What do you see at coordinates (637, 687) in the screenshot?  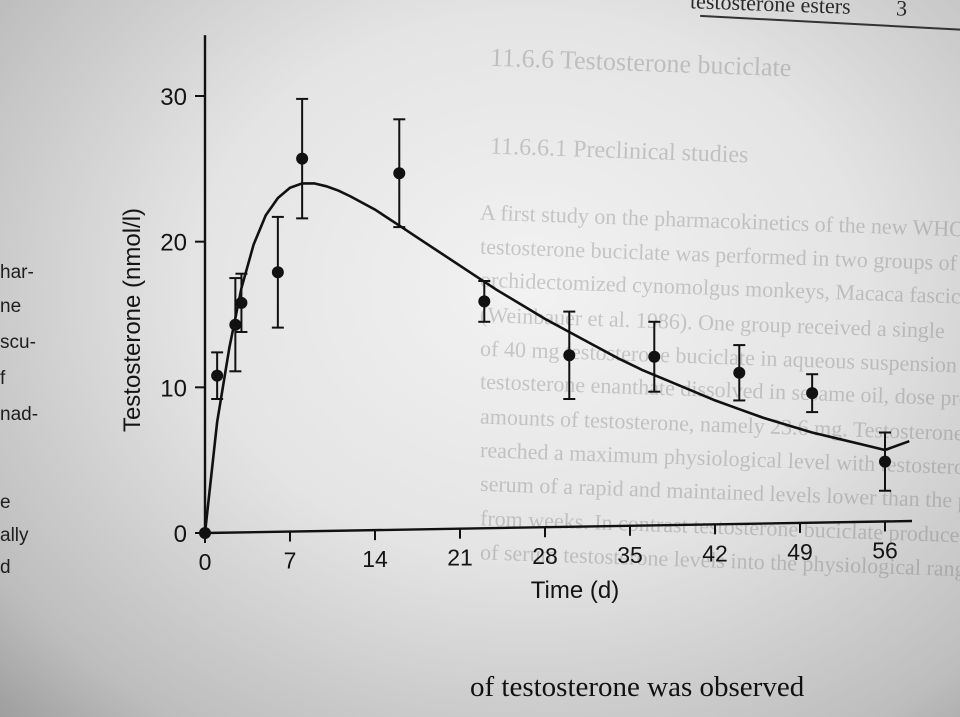 I see `bottom-text-line: of testosterone was observed` at bounding box center [637, 687].